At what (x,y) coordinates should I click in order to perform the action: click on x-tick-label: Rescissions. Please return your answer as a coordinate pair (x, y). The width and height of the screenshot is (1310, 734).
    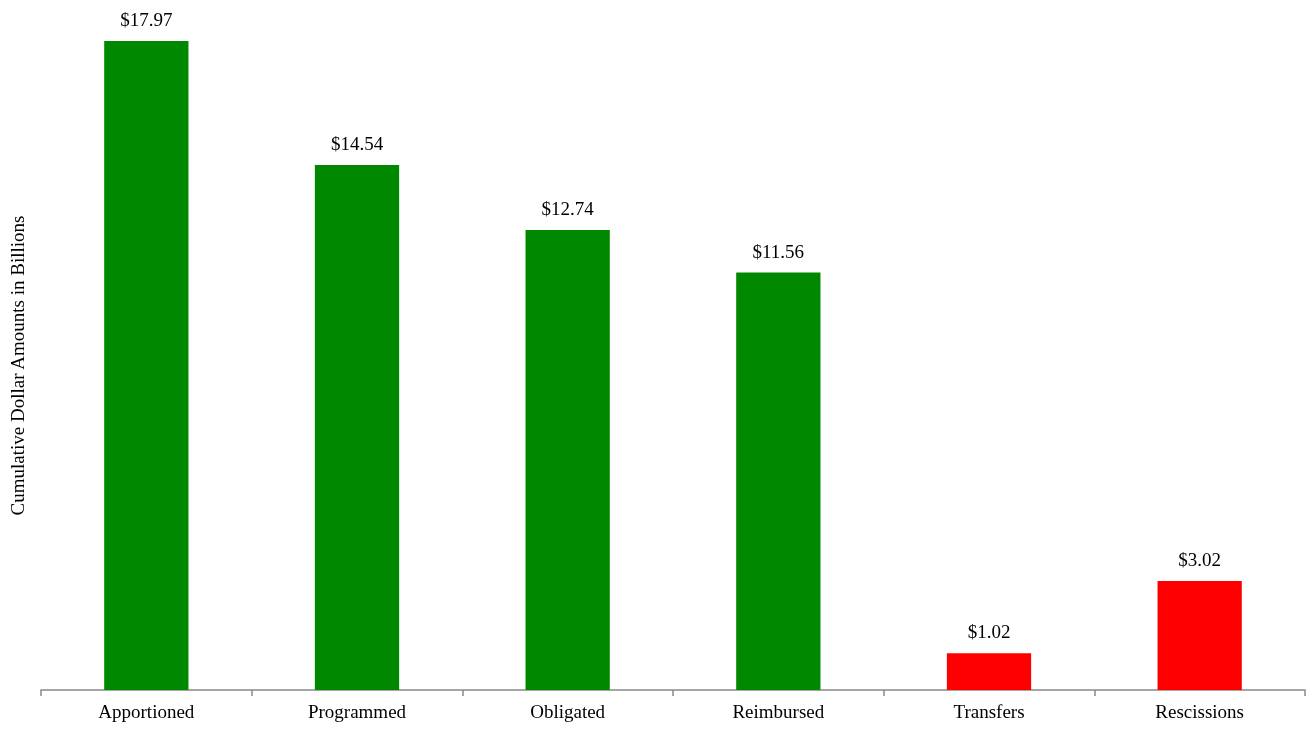
    Looking at the image, I should click on (1200, 711).